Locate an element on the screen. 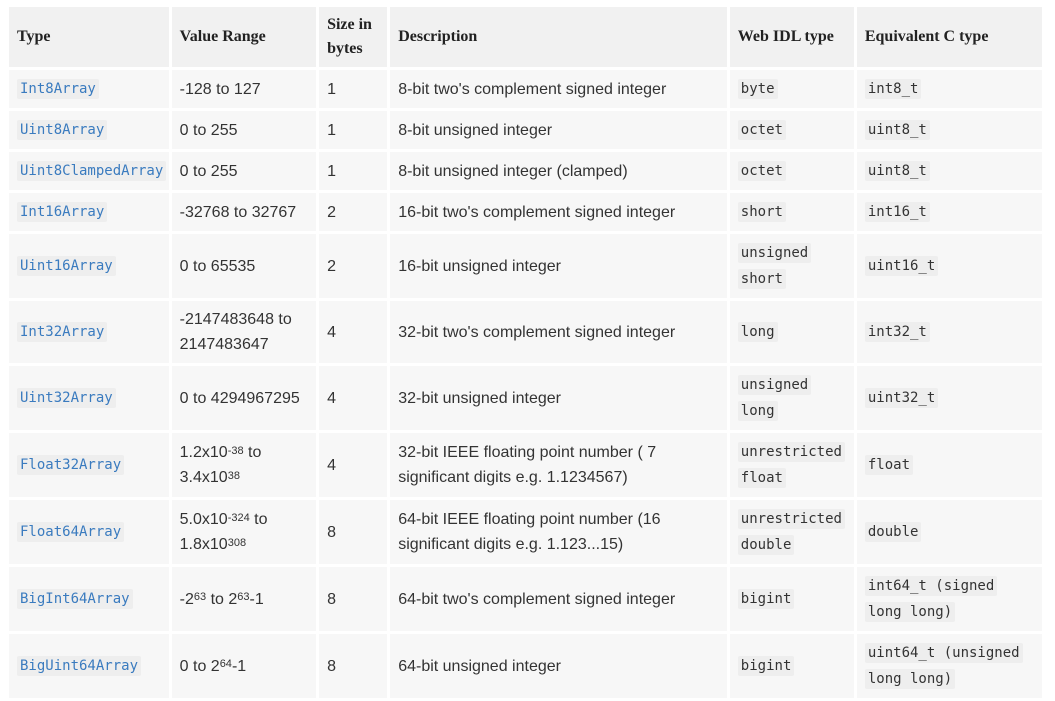  description-cell: 16-bit unsigned integer is located at coordinates (558, 266).